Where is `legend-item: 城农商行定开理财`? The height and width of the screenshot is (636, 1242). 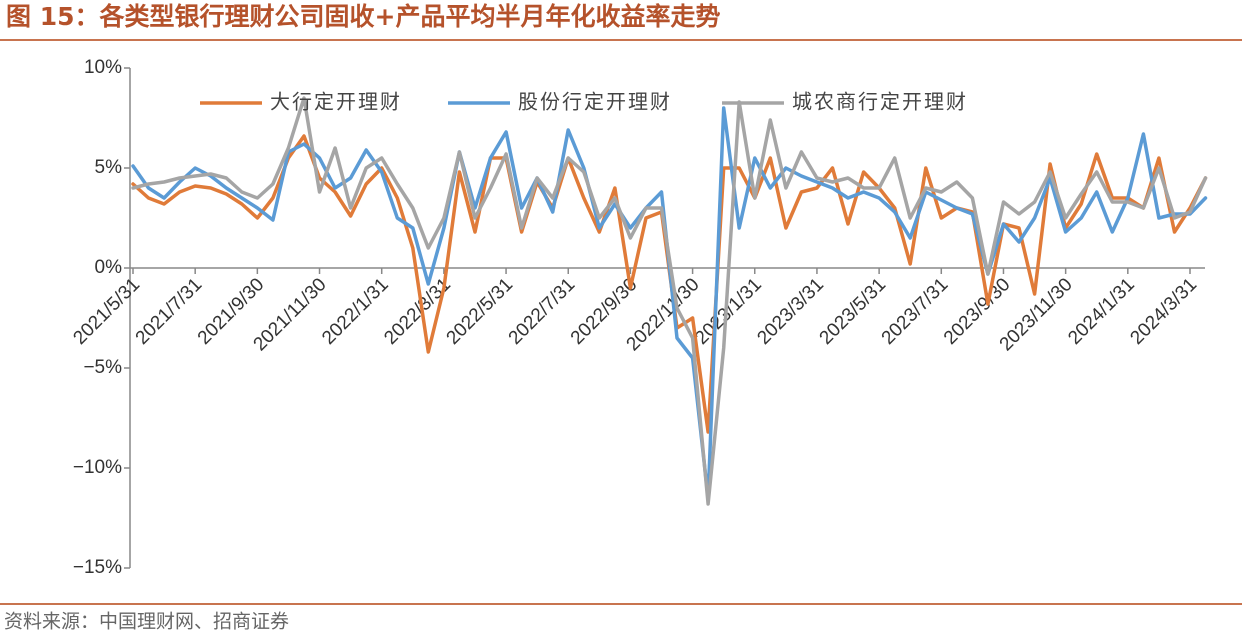
legend-item: 城农商行定开理财 is located at coordinates (845, 102).